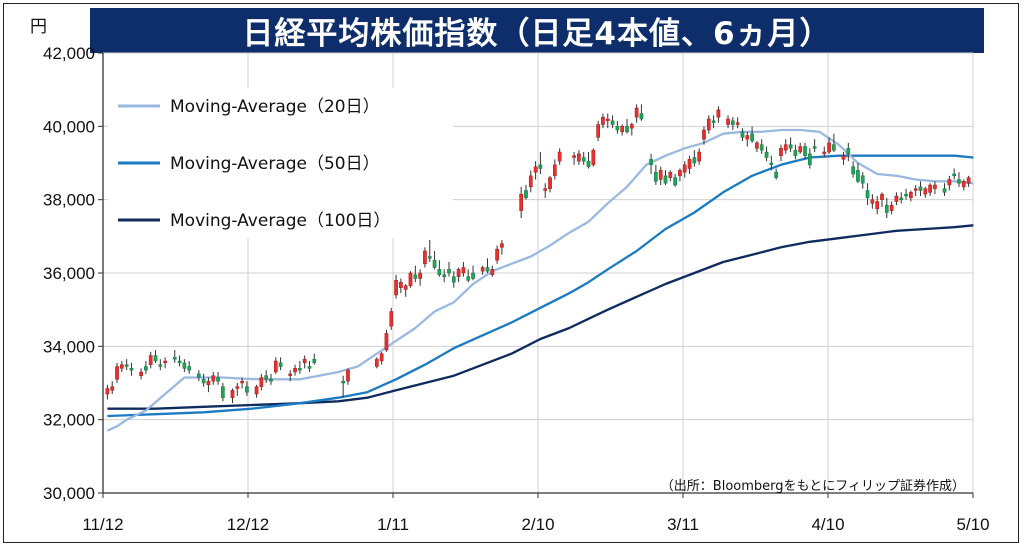  I want to click on y-tick-label: 32,000, so click(69, 420).